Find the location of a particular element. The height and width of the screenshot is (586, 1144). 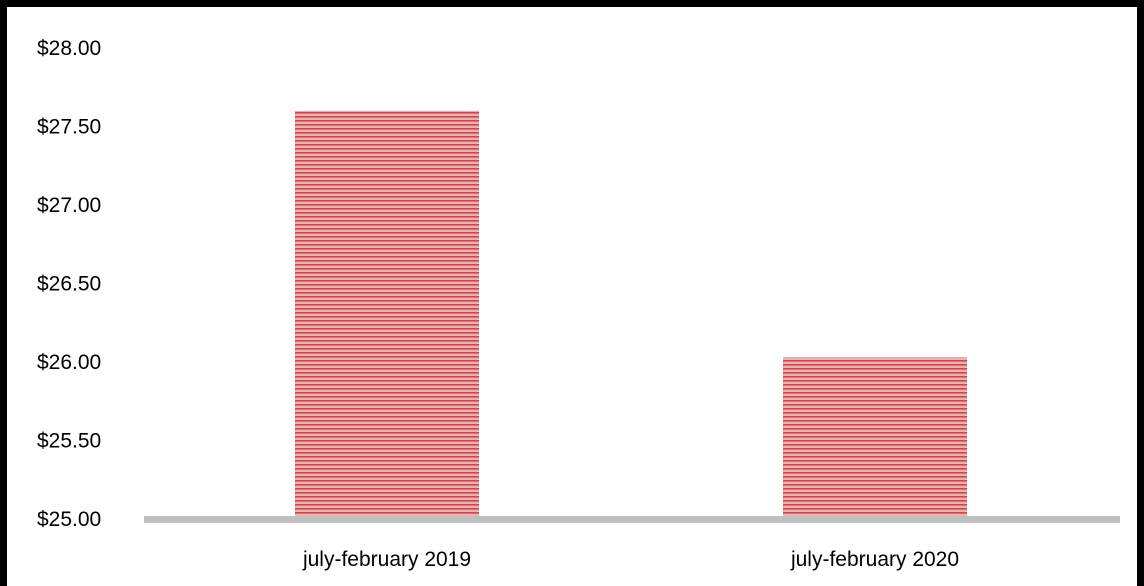

y-tick-label: $25.50 is located at coordinates (69, 441).